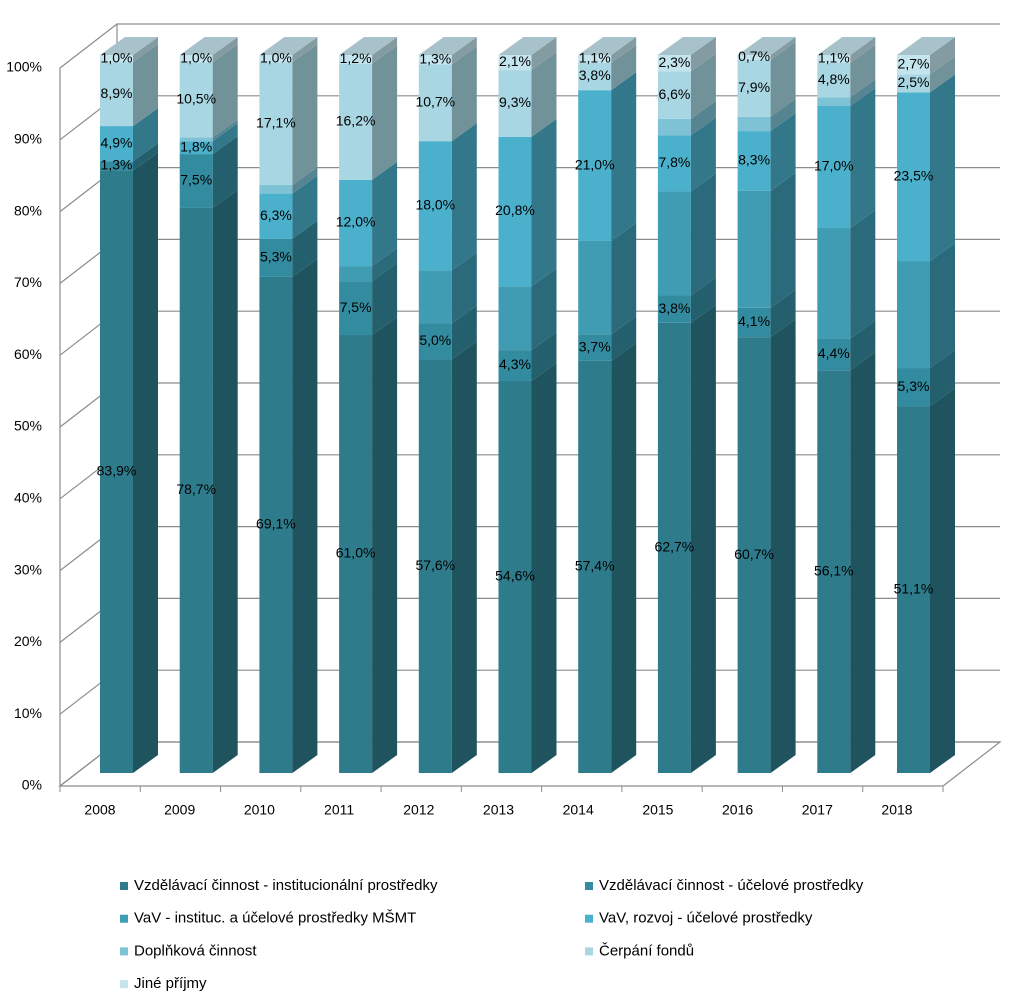 Image resolution: width=1024 pixels, height=1002 pixels. I want to click on value-label: 5,3%, so click(276, 257).